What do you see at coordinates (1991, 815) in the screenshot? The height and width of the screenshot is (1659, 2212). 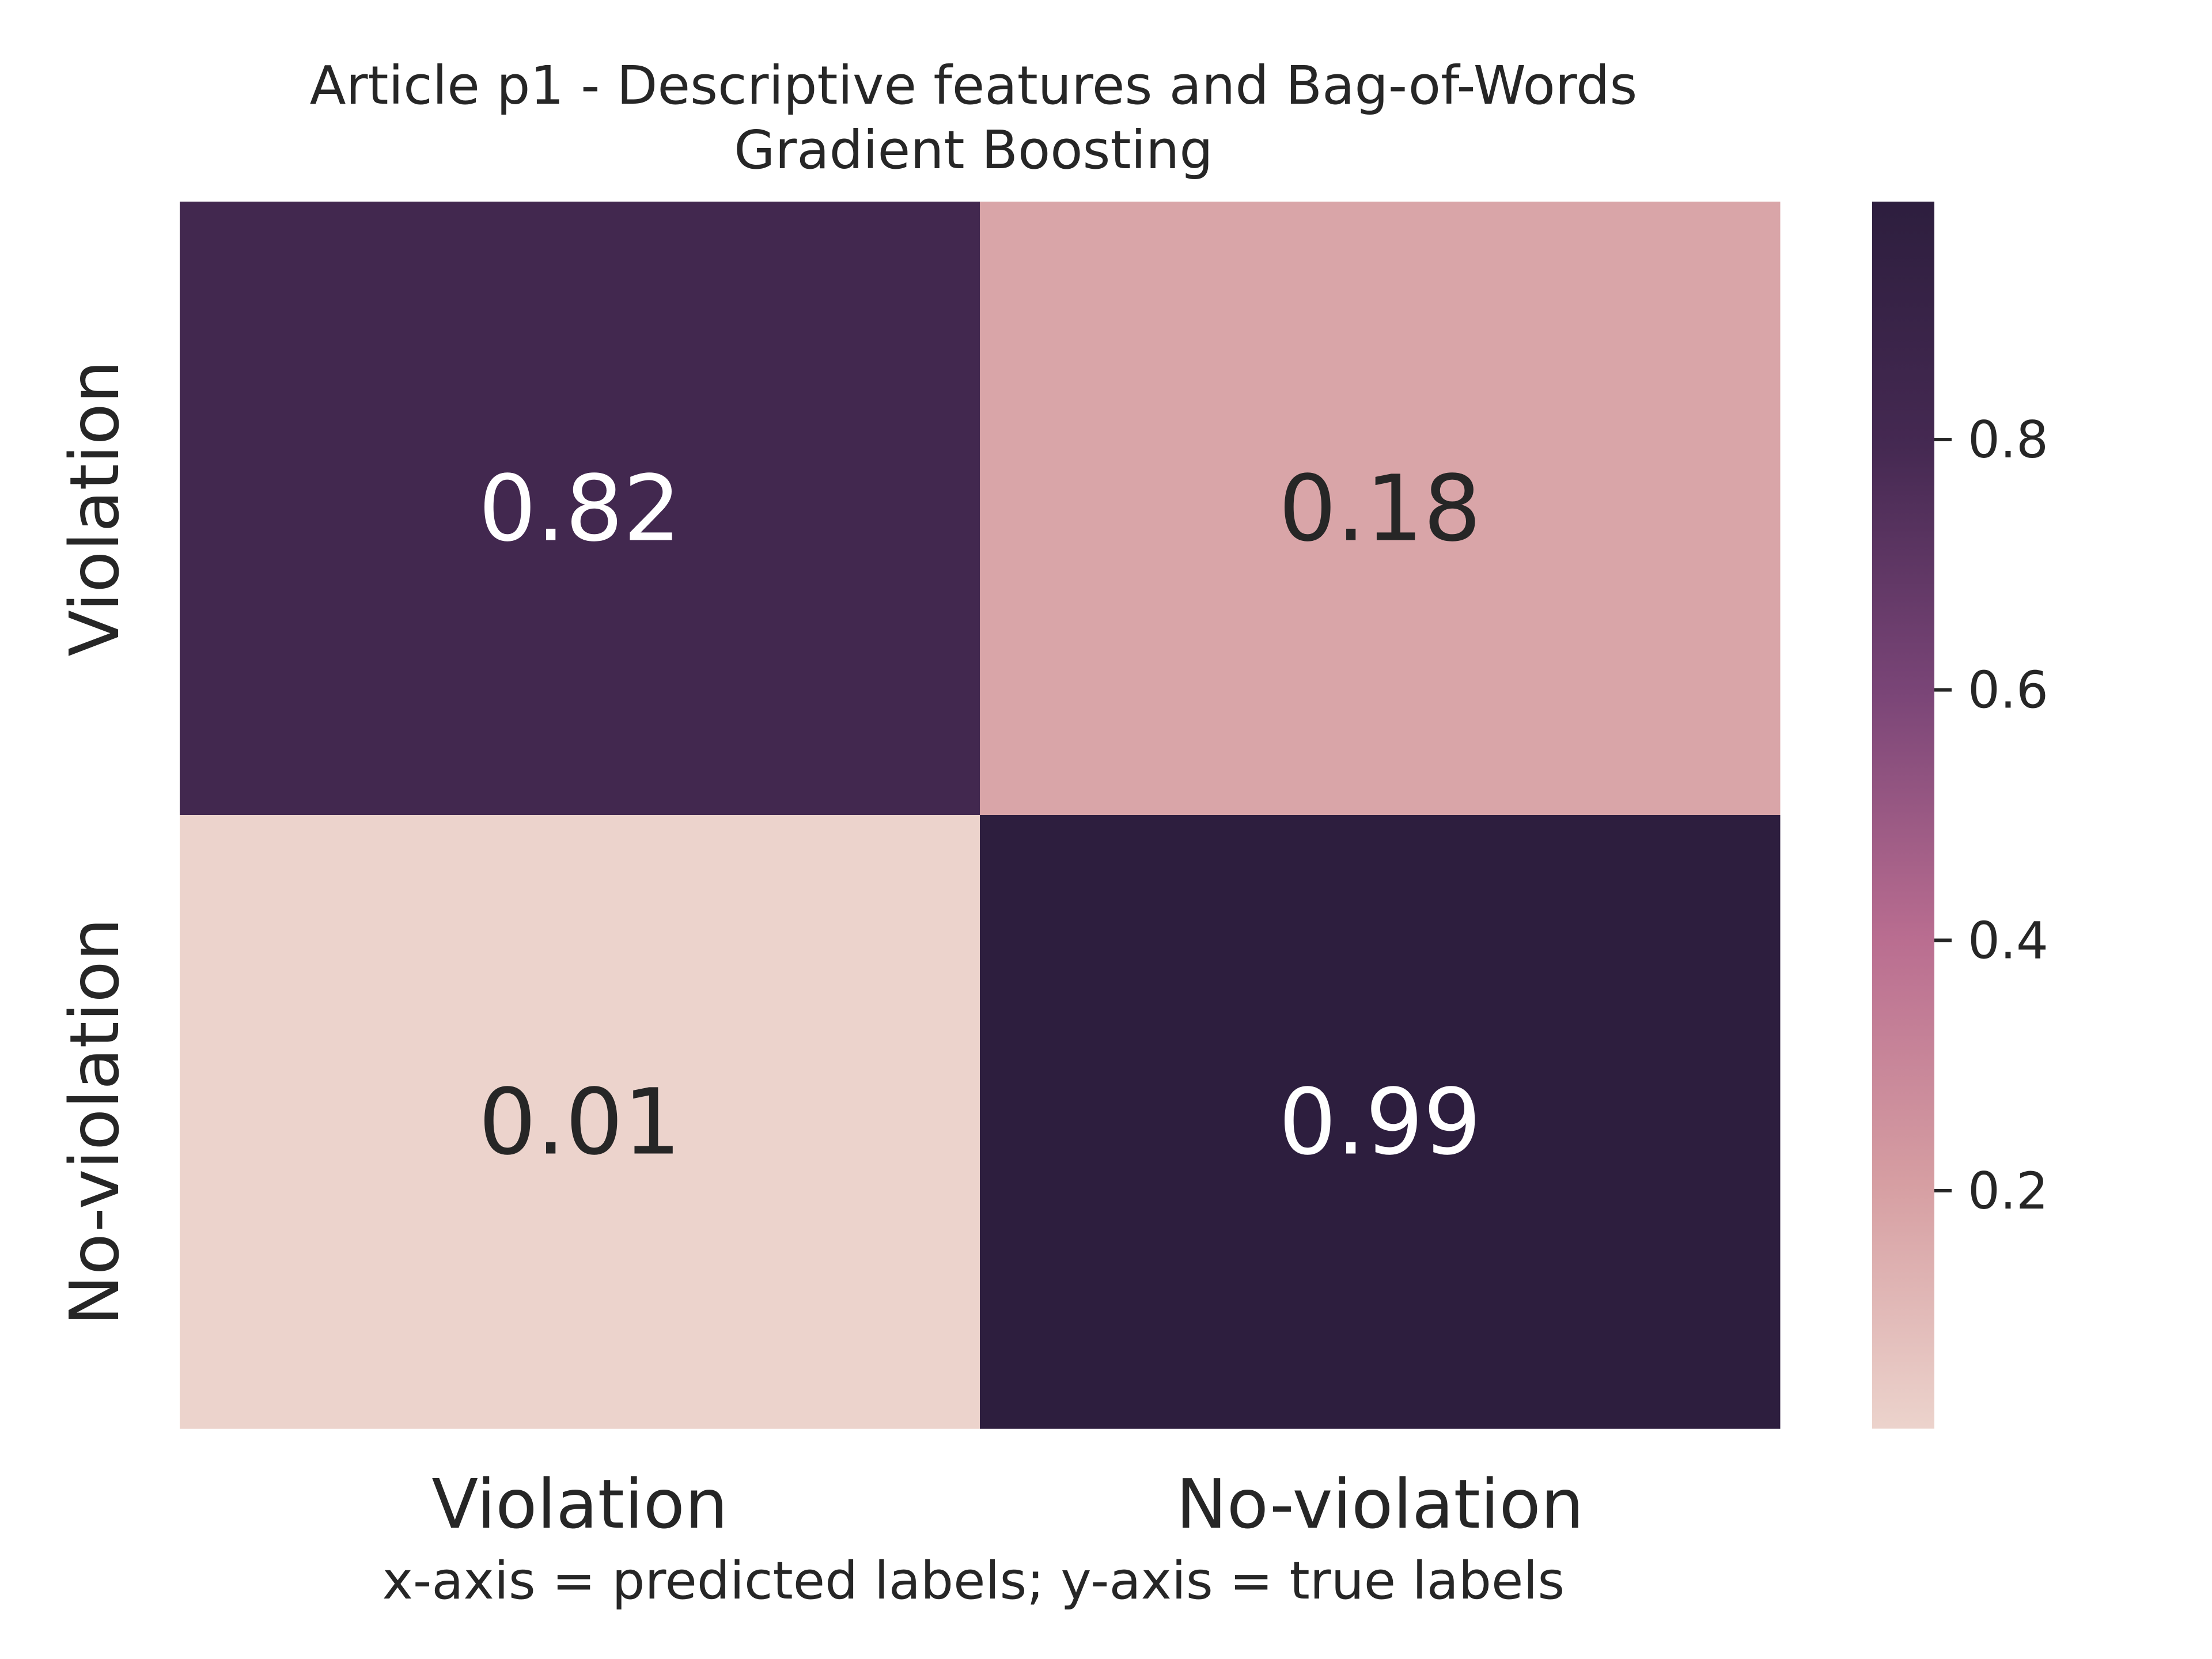 I see `colorbar-ticks: 0.2 0.4 0.6 0.8` at bounding box center [1991, 815].